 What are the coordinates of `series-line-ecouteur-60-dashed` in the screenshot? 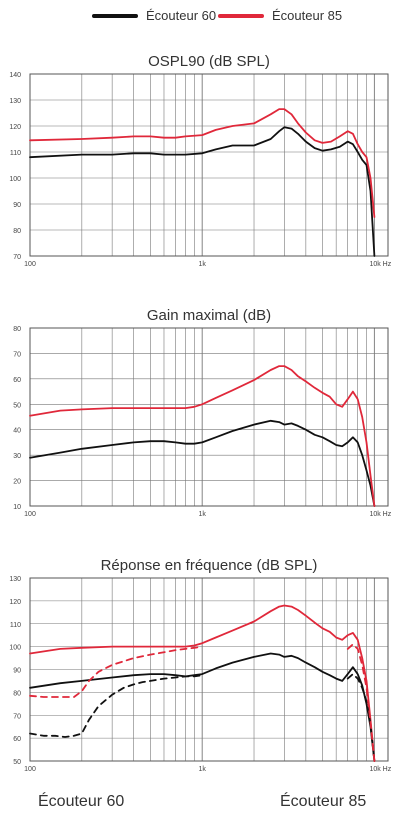 It's located at (116, 706).